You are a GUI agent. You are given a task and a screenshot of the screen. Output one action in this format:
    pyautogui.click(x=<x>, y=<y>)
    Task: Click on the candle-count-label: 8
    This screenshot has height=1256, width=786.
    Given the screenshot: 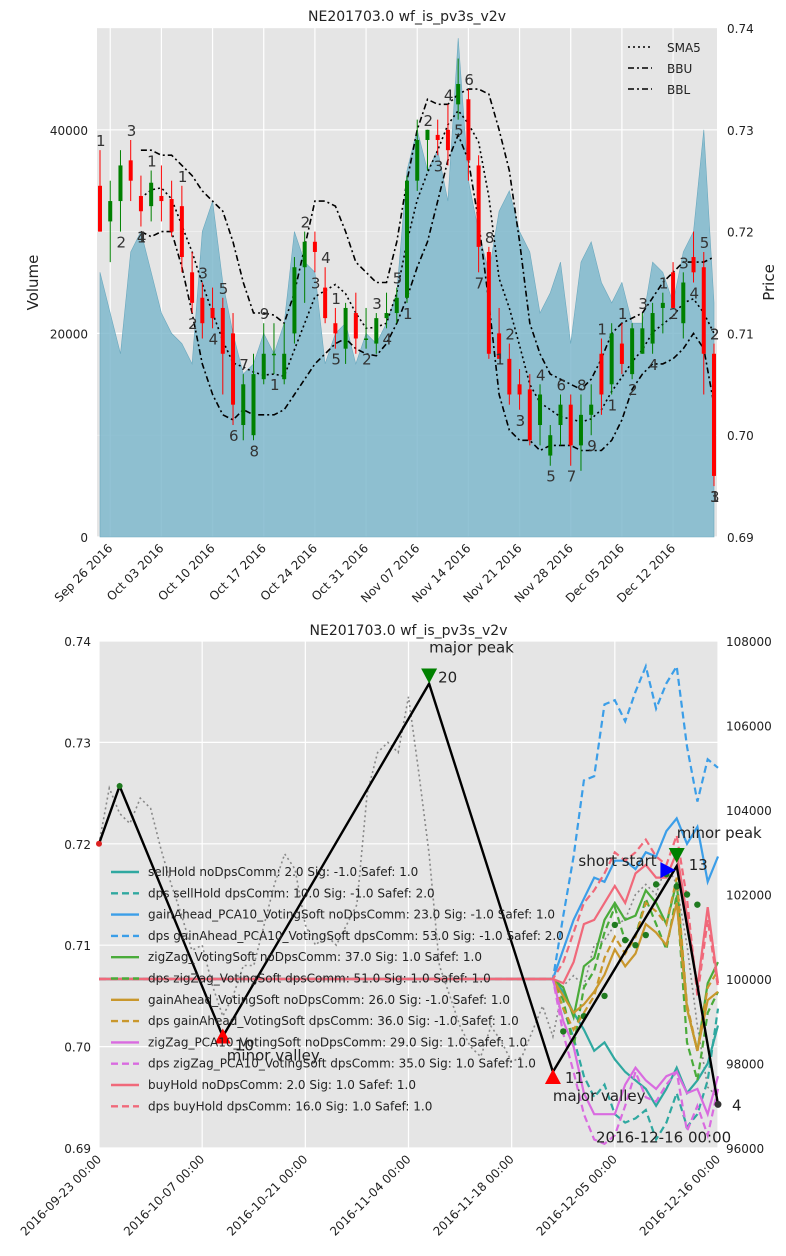 What is the action you would take?
    pyautogui.click(x=490, y=238)
    